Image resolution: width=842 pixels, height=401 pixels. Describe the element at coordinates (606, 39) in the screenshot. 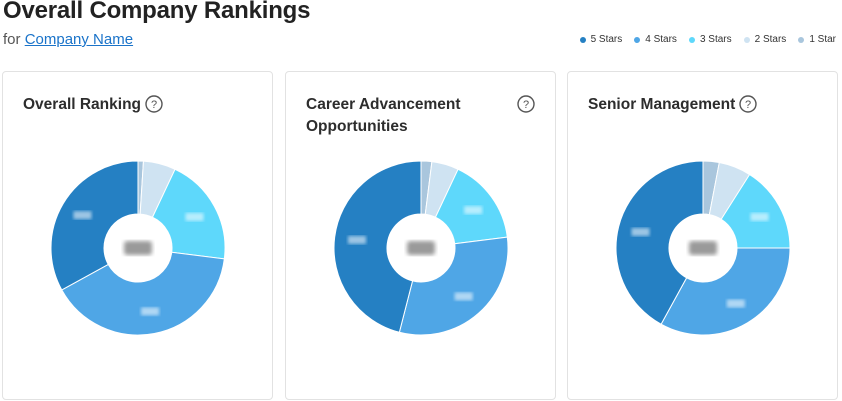

I see `legend-label: 5 Stars` at that location.